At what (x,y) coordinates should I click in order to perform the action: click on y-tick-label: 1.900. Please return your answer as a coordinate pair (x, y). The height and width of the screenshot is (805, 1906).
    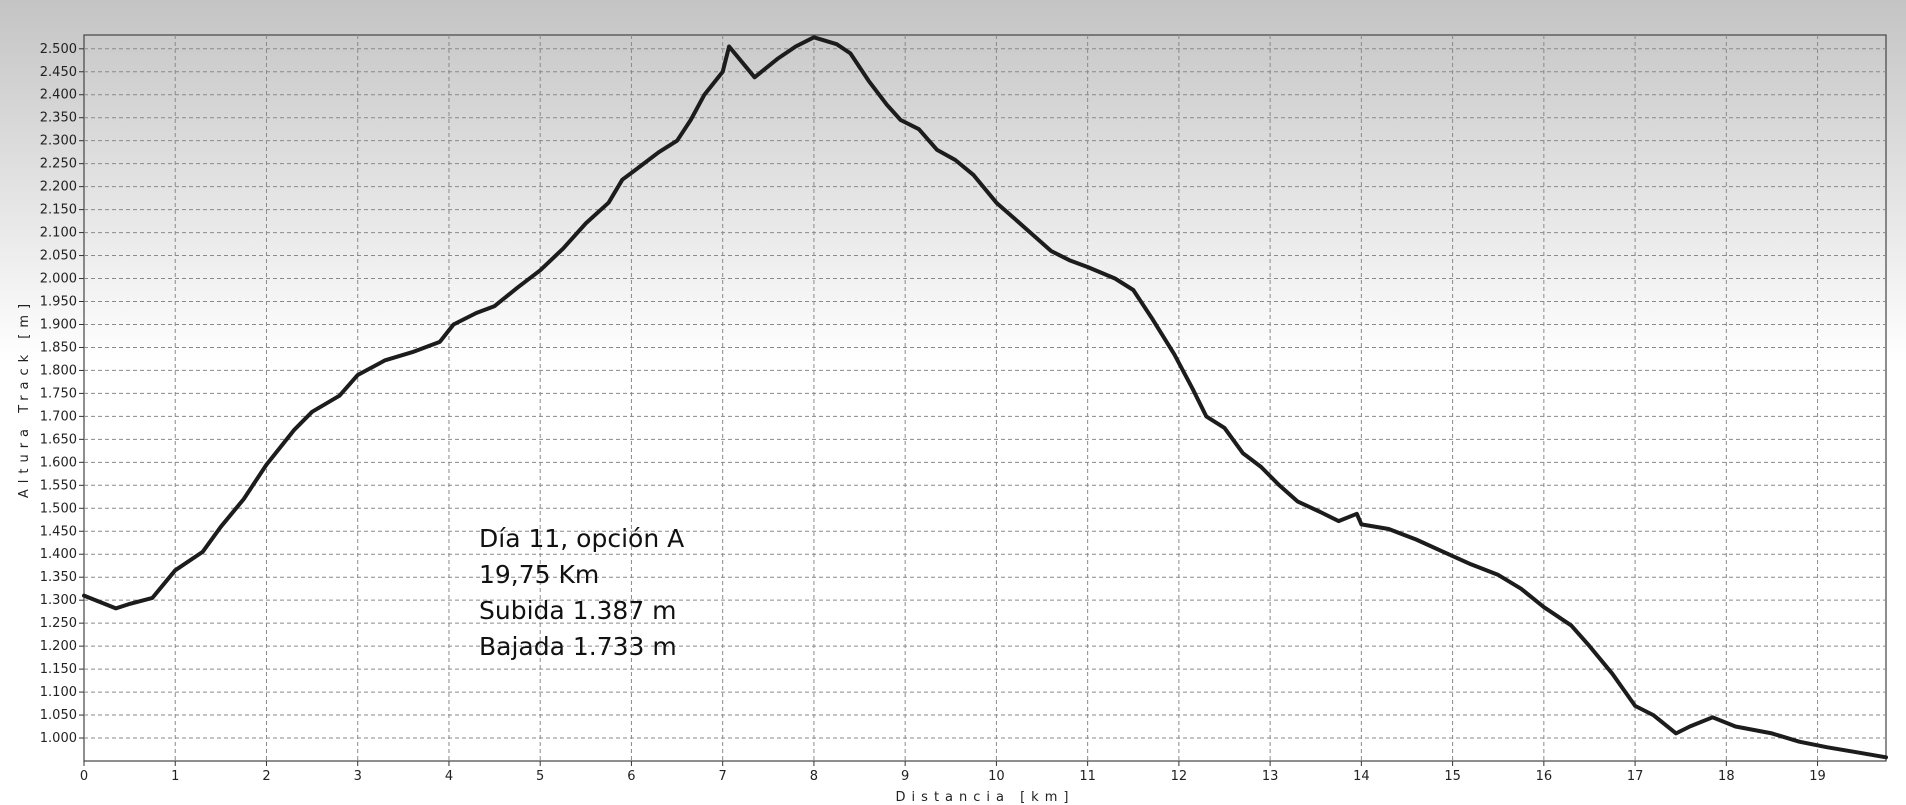
    Looking at the image, I should click on (58, 324).